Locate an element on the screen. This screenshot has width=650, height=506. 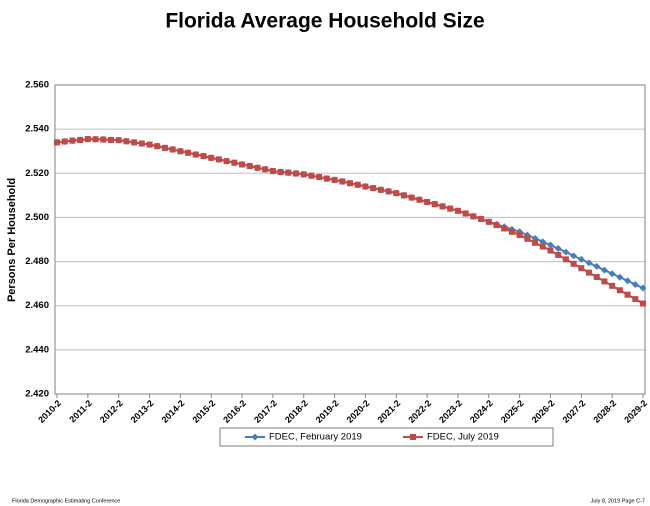
y-tick-label: 2.480 is located at coordinates (37, 261).